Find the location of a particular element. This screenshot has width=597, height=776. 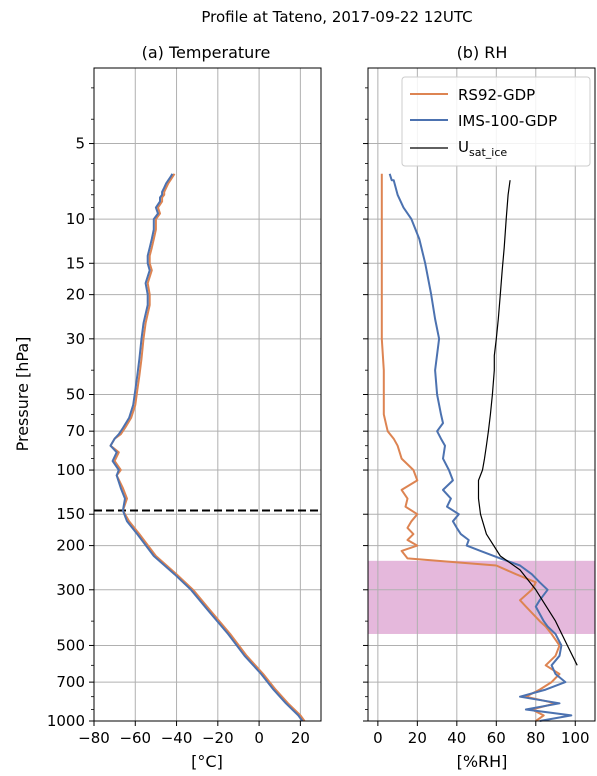

legend-label-usat-sub: sat_ice is located at coordinates (488, 152).